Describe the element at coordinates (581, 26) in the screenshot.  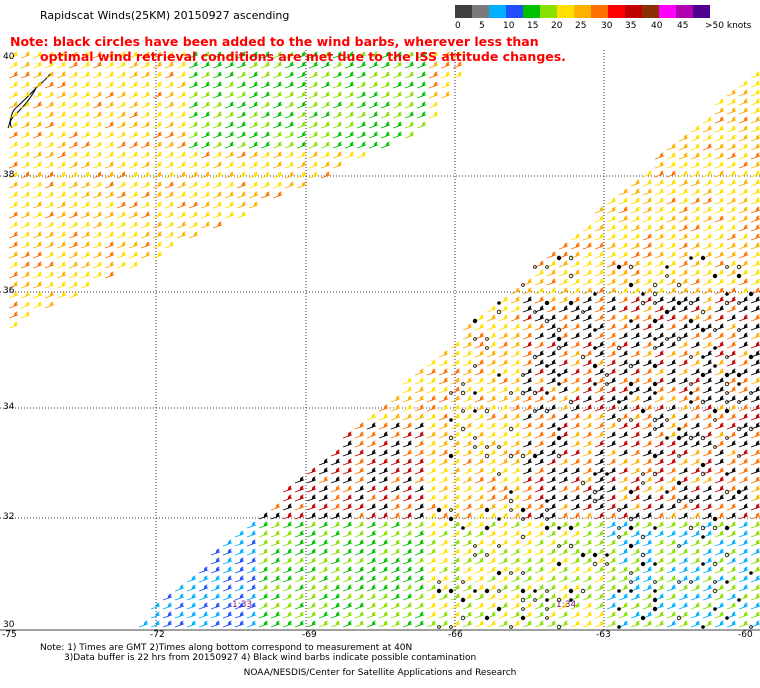
I see `legend-label: 25` at that location.